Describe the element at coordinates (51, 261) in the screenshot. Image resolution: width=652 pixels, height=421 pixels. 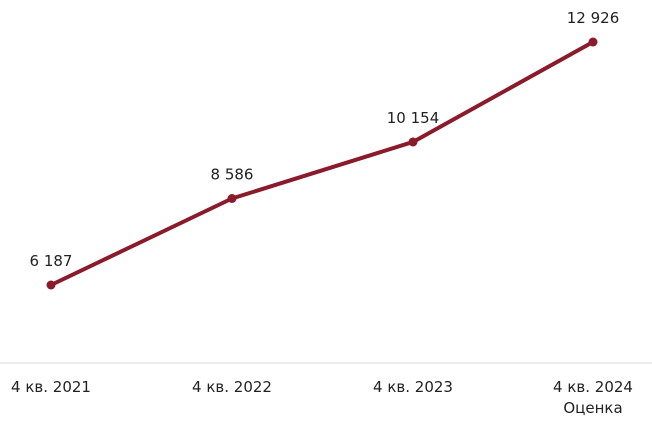
I see `data-label: 6 187` at that location.